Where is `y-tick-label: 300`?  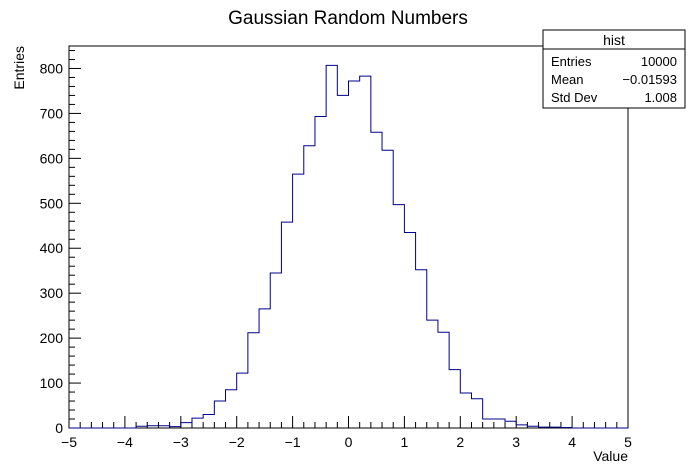
y-tick-label: 300 is located at coordinates (52, 293).